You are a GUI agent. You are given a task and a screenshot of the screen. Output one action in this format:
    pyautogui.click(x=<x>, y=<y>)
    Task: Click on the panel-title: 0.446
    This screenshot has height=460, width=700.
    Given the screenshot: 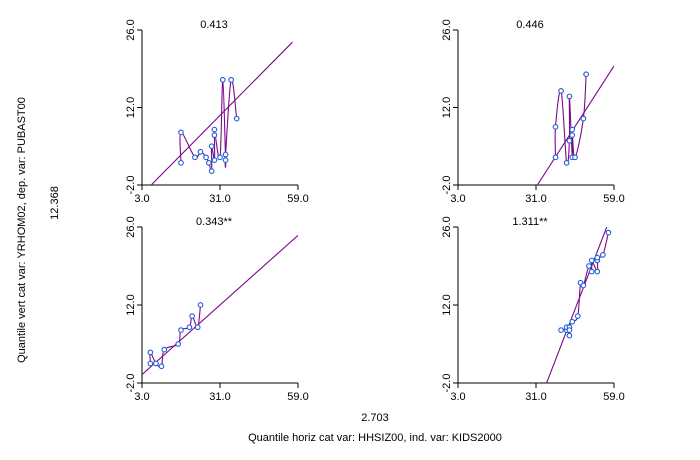 What is the action you would take?
    pyautogui.click(x=530, y=25)
    